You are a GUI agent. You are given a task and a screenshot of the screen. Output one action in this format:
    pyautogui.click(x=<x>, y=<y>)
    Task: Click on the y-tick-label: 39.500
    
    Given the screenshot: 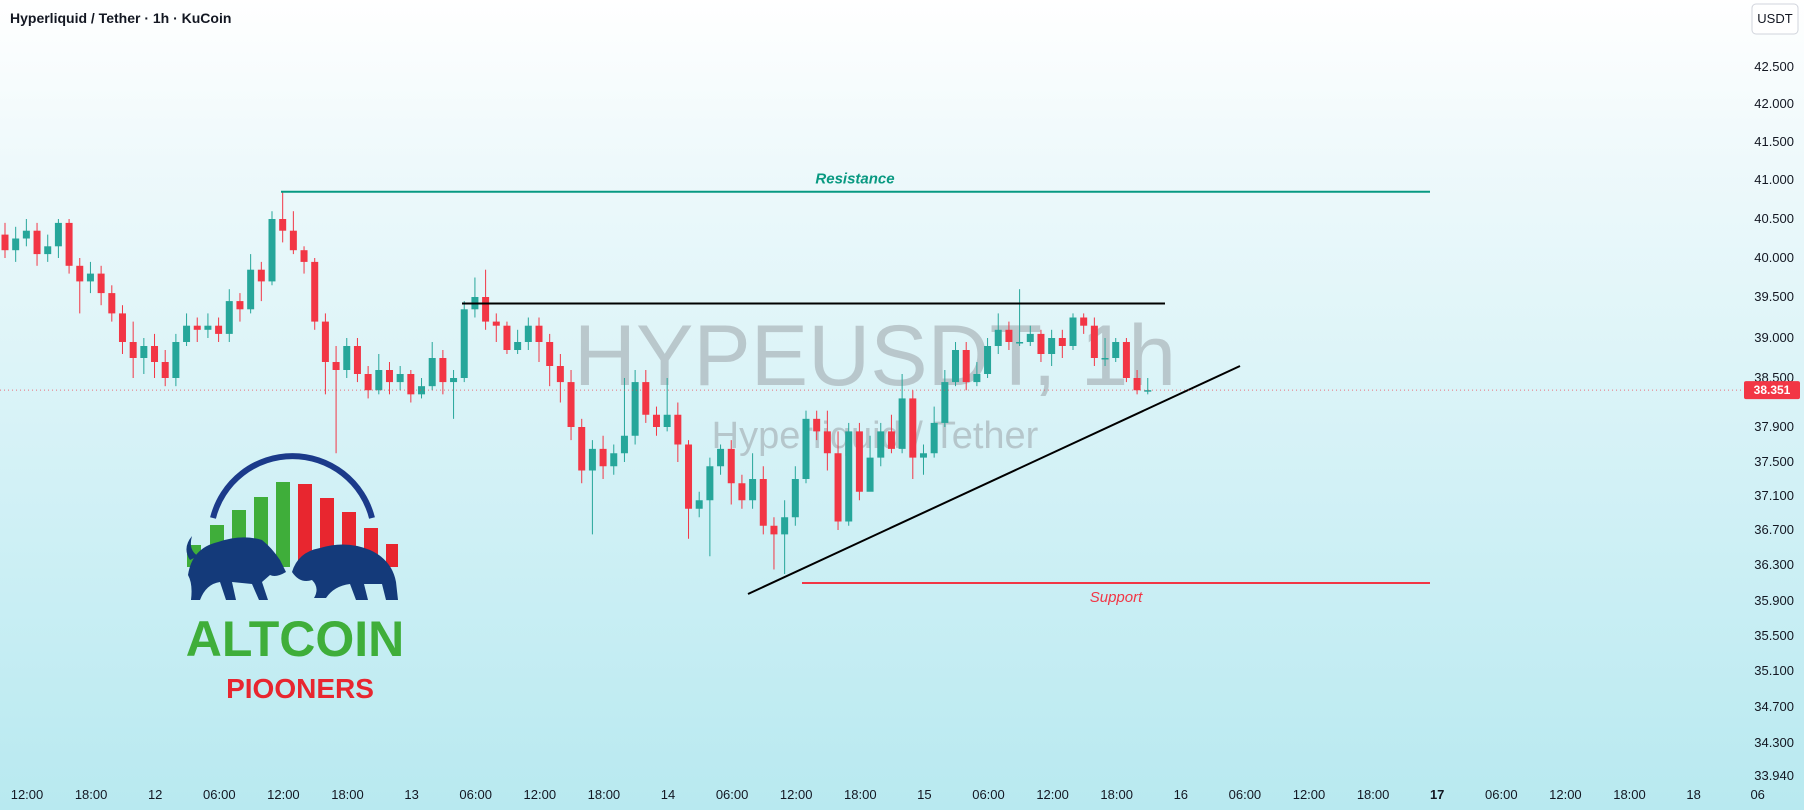 What is the action you would take?
    pyautogui.click(x=1774, y=296)
    